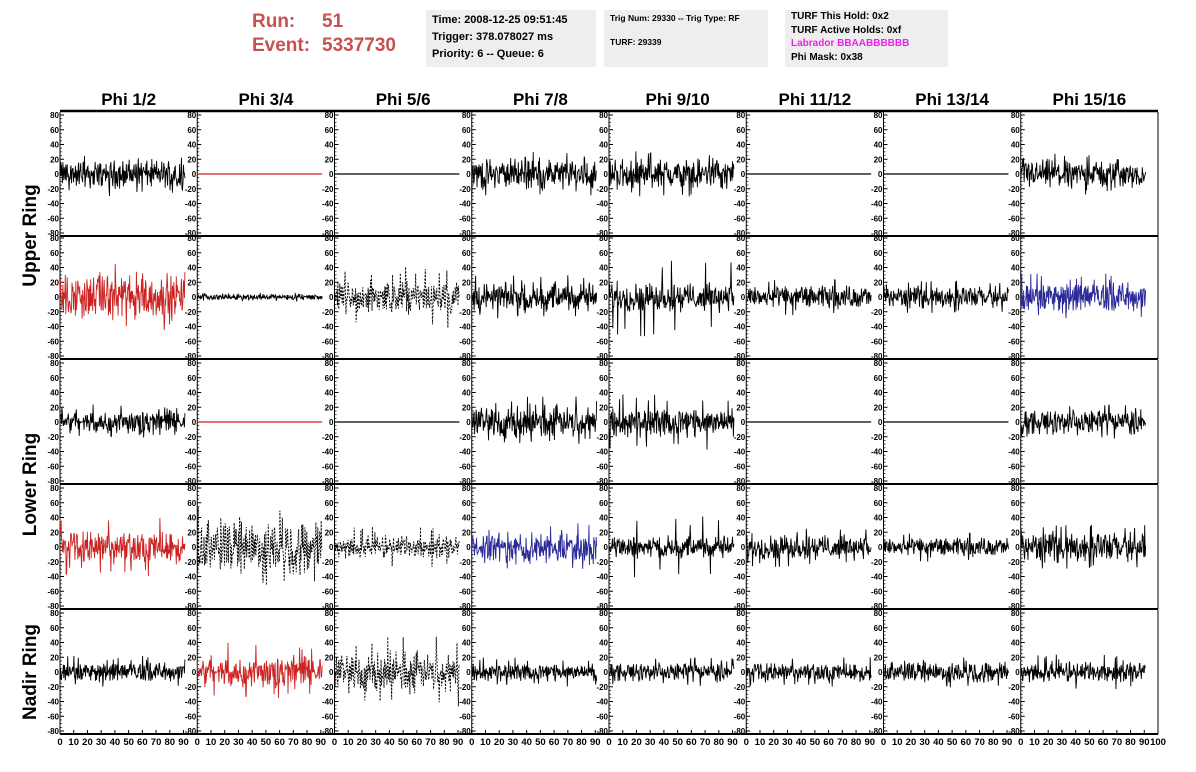 Image resolution: width=1196 pixels, height=772 pixels. Describe the element at coordinates (281, 45) in the screenshot. I see `event-label: Event:` at that location.